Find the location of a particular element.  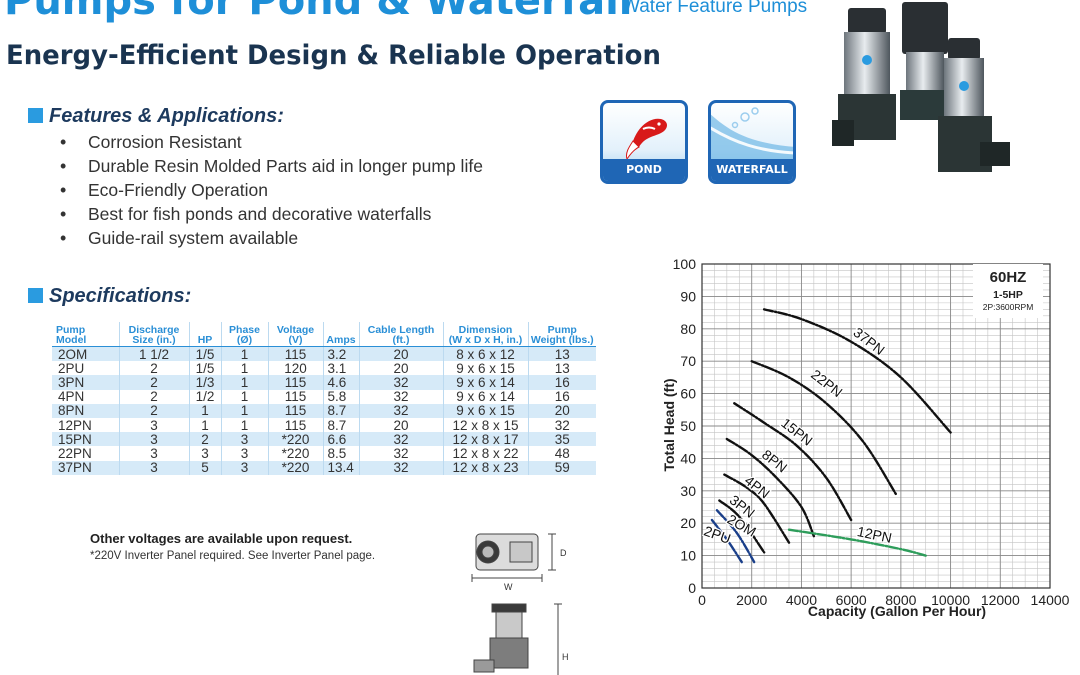

series-line-37pn is located at coordinates (857, 371).